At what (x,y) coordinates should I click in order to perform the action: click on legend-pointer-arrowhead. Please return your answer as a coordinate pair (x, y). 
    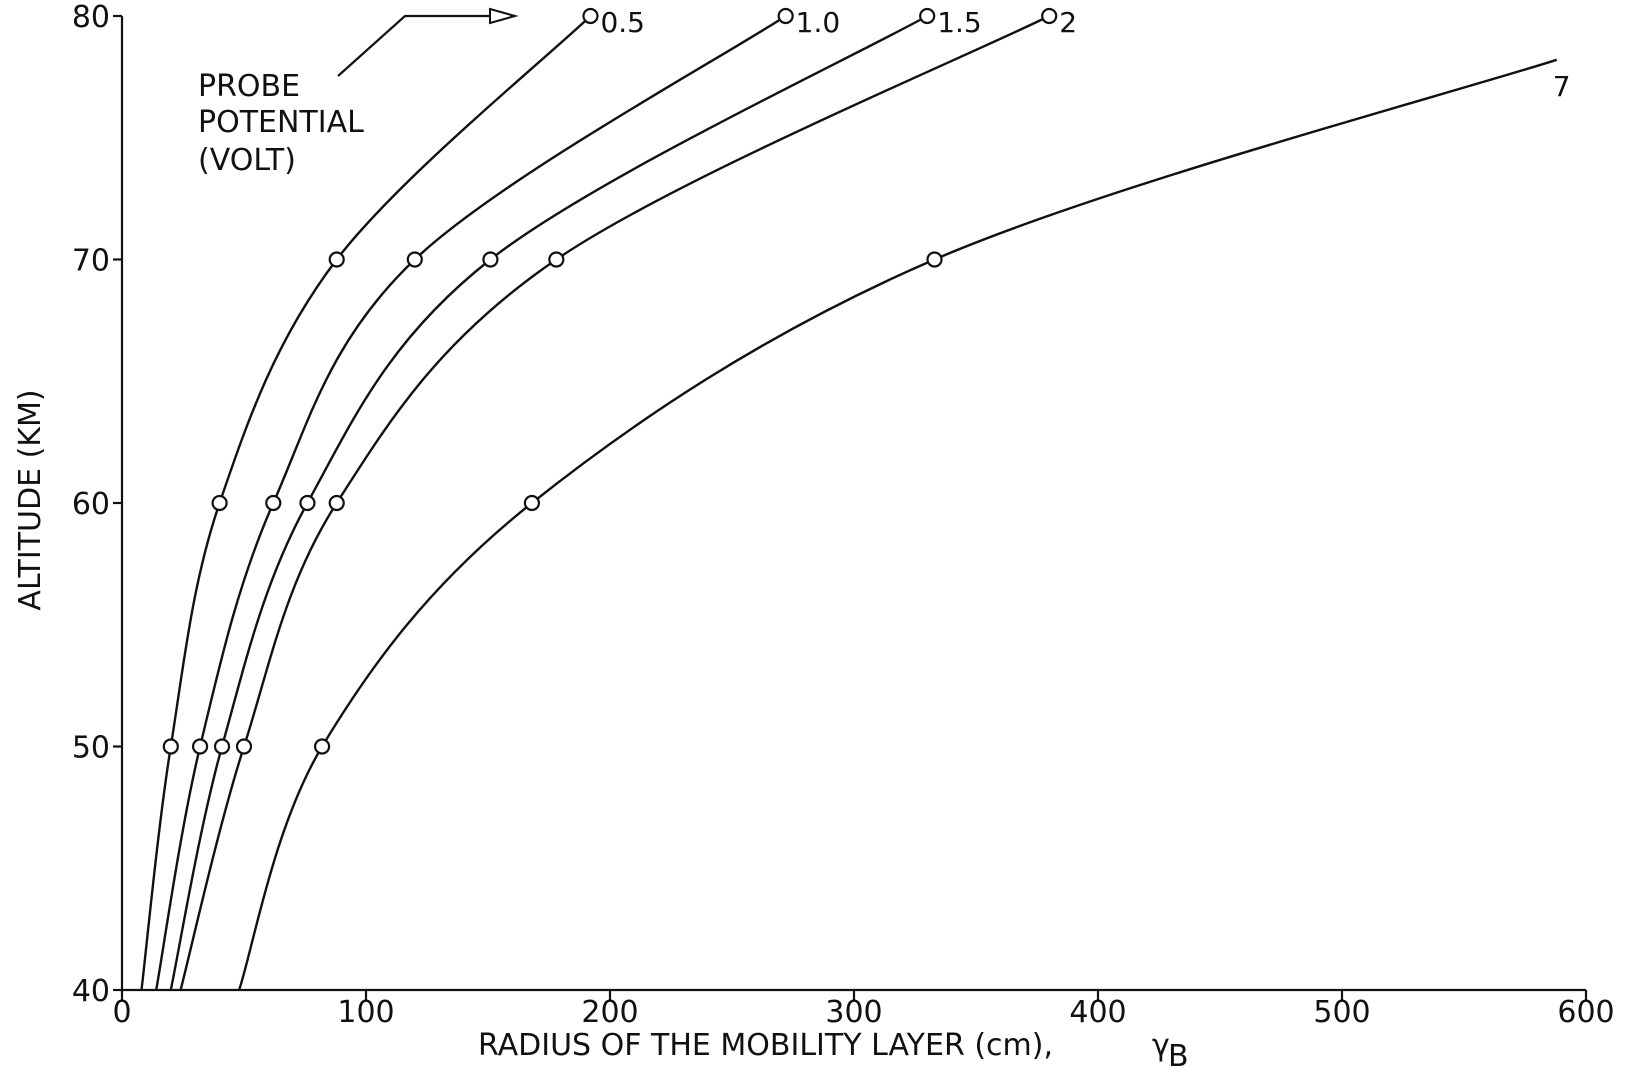
    Looking at the image, I should click on (504, 16).